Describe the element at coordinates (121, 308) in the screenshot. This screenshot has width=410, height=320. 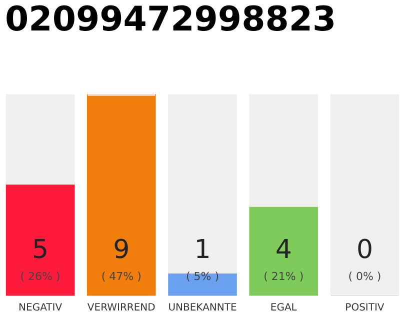
I see `x-tick-label: VERWIRREND` at that location.